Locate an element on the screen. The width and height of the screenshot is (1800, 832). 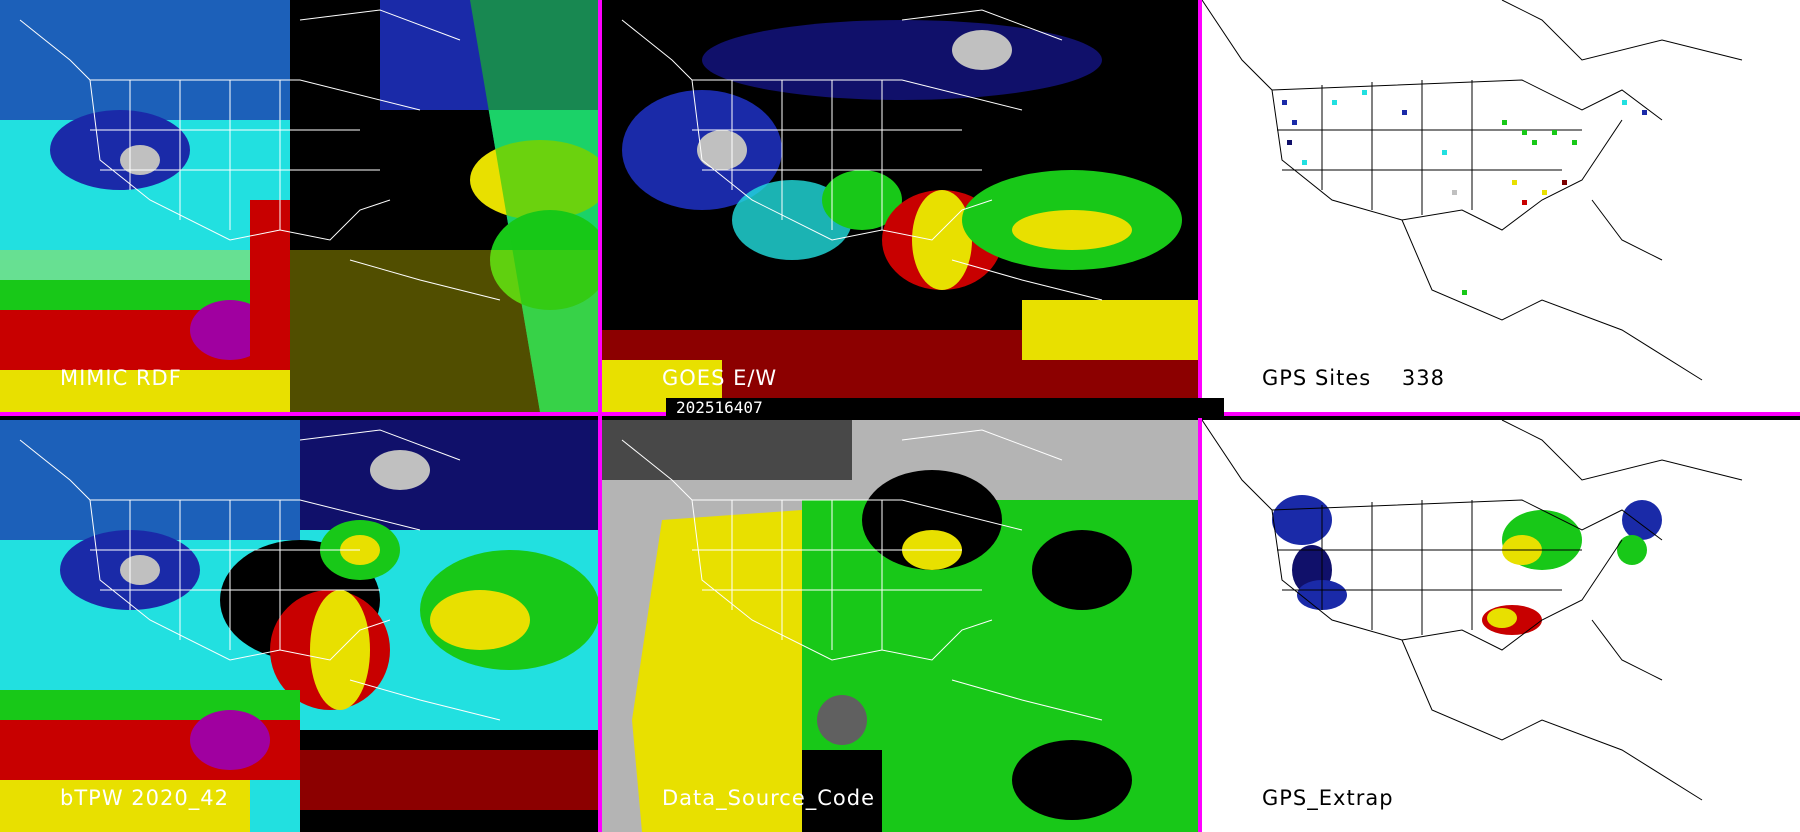
panel-label: Data_Source_Code is located at coordinates (769, 798).